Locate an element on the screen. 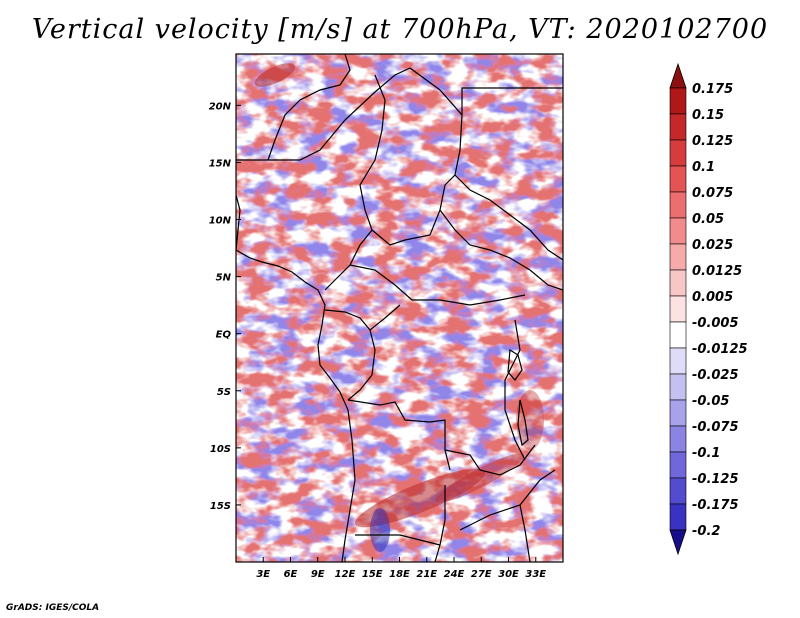 The width and height of the screenshot is (800, 618). lat-tick-label: 15N is located at coordinates (220, 163).